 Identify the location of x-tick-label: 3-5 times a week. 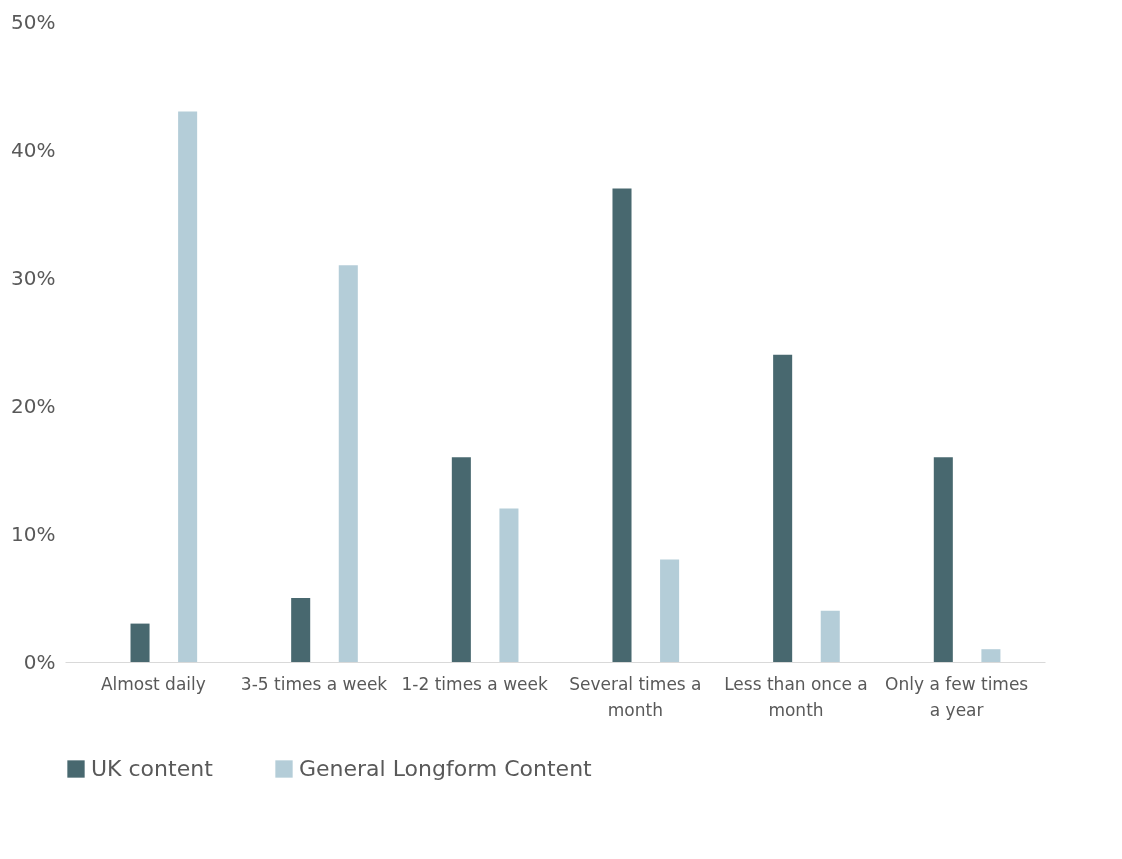
(314, 683).